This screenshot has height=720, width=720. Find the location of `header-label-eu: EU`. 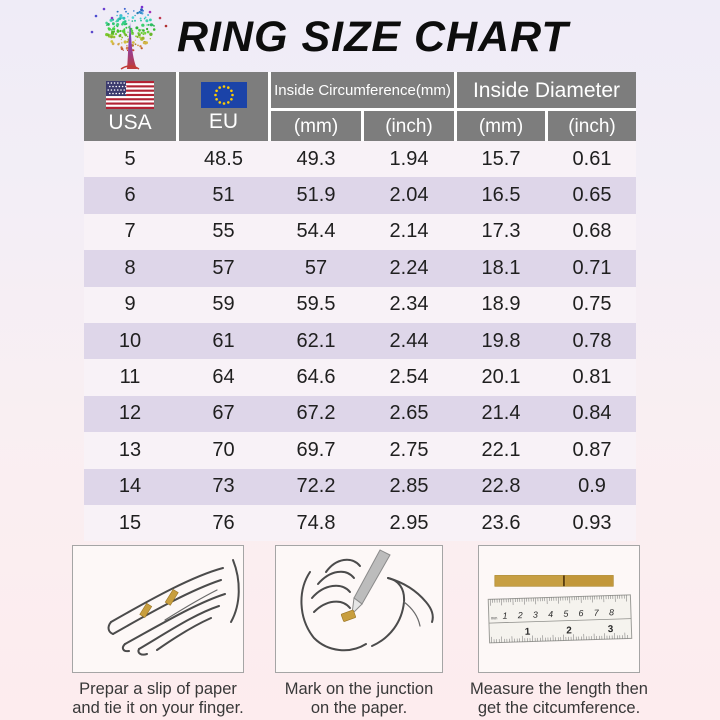

header-label-eu: EU is located at coordinates (223, 121).